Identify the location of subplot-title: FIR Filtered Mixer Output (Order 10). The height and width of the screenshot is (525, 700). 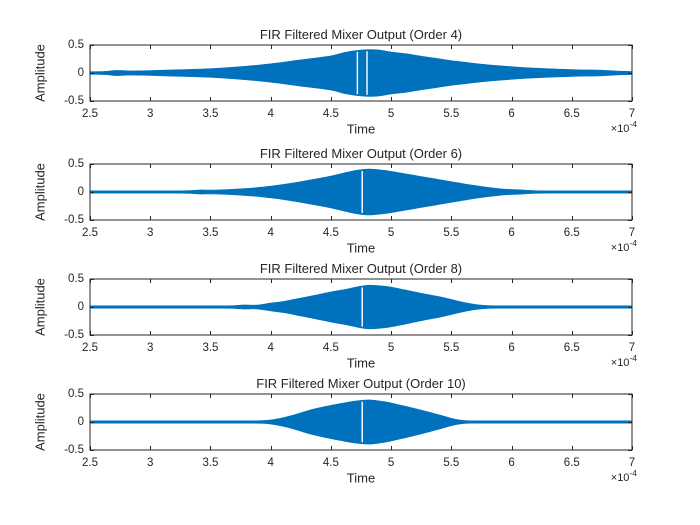
(361, 383).